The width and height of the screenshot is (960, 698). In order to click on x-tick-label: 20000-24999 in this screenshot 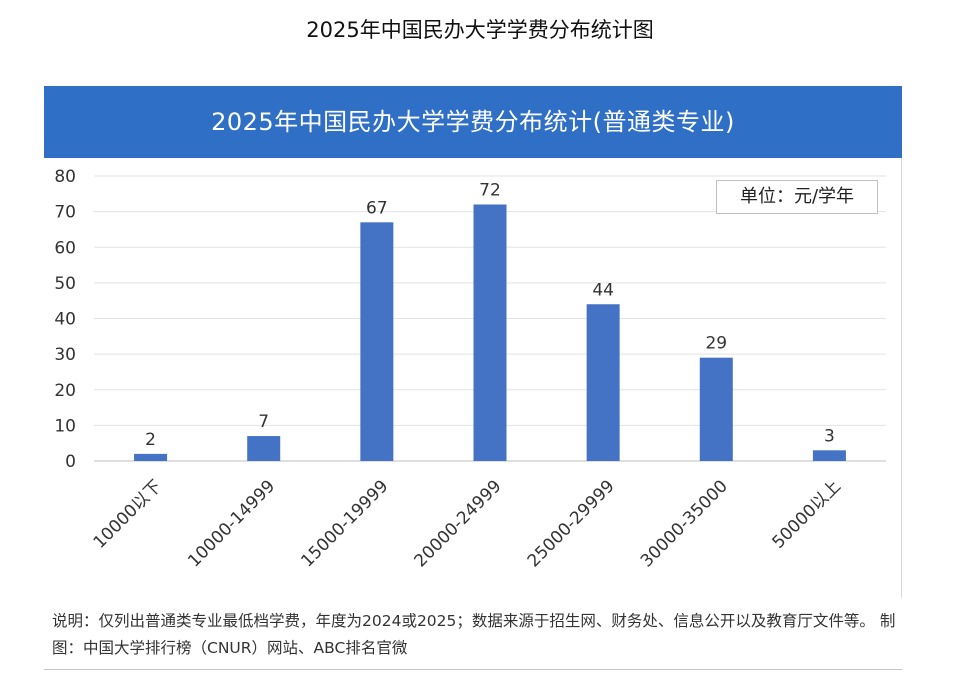, I will do `click(458, 523)`.